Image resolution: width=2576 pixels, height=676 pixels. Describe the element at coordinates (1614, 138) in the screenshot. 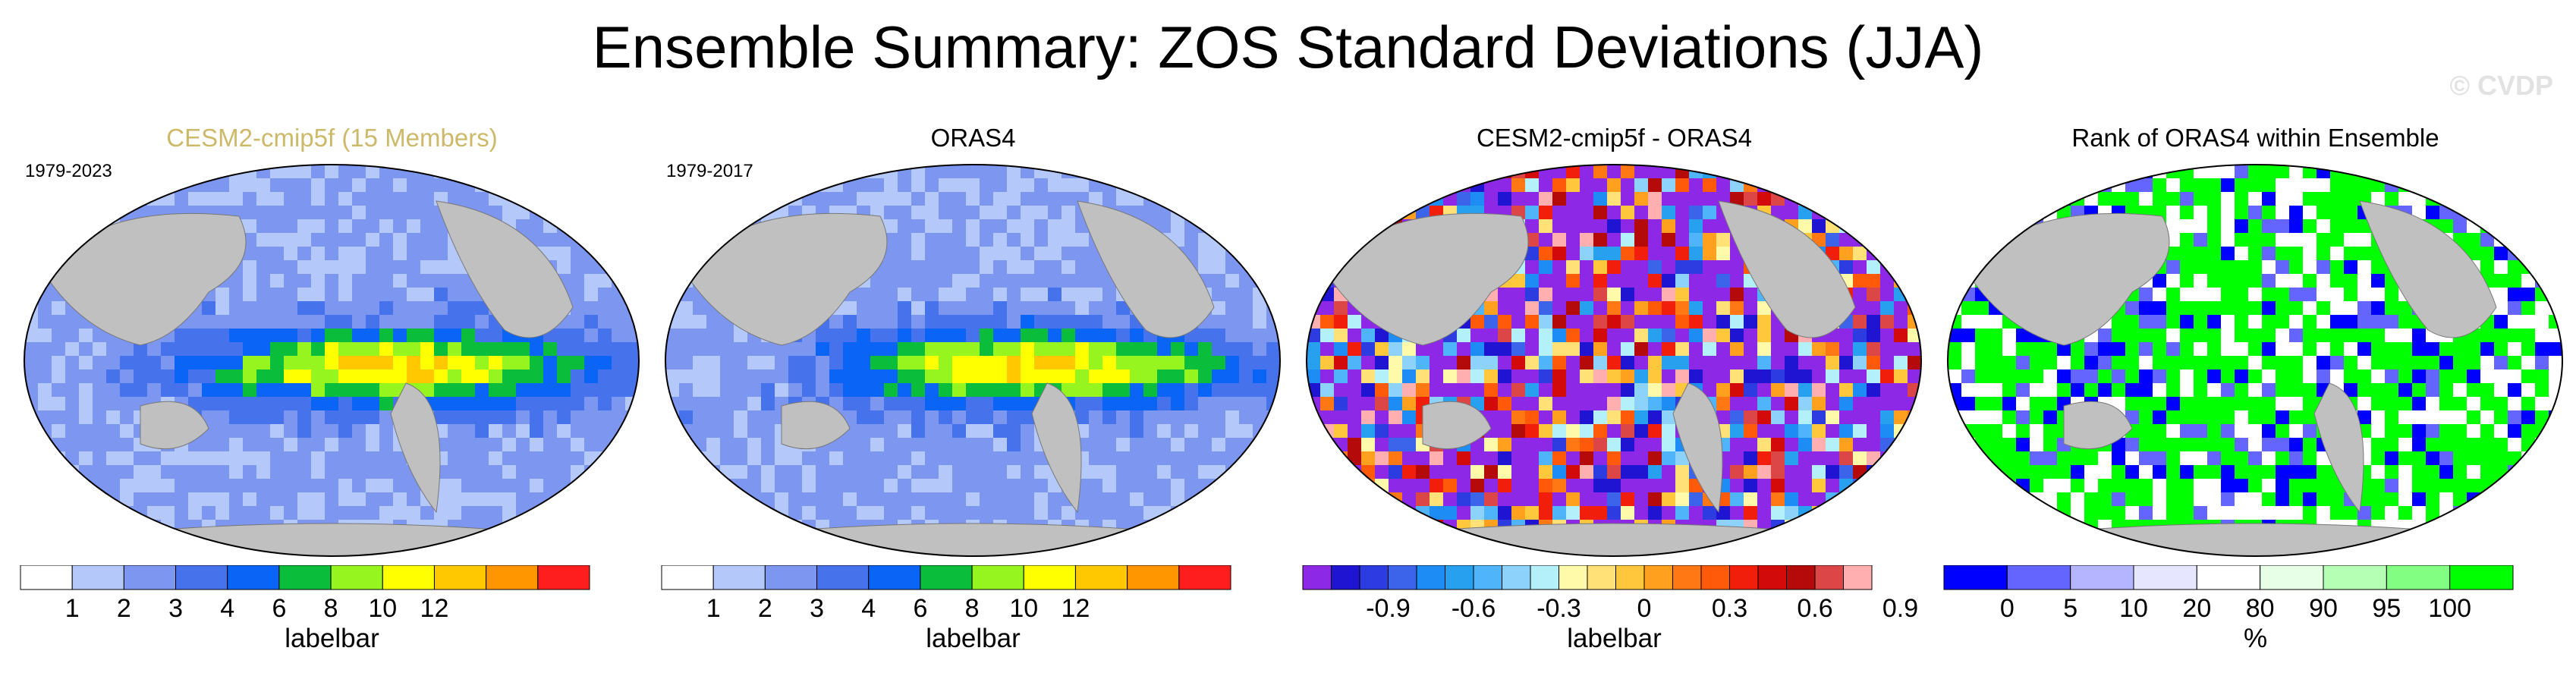

I see `panel-title: CESM2-cmip5f - ORAS4` at that location.